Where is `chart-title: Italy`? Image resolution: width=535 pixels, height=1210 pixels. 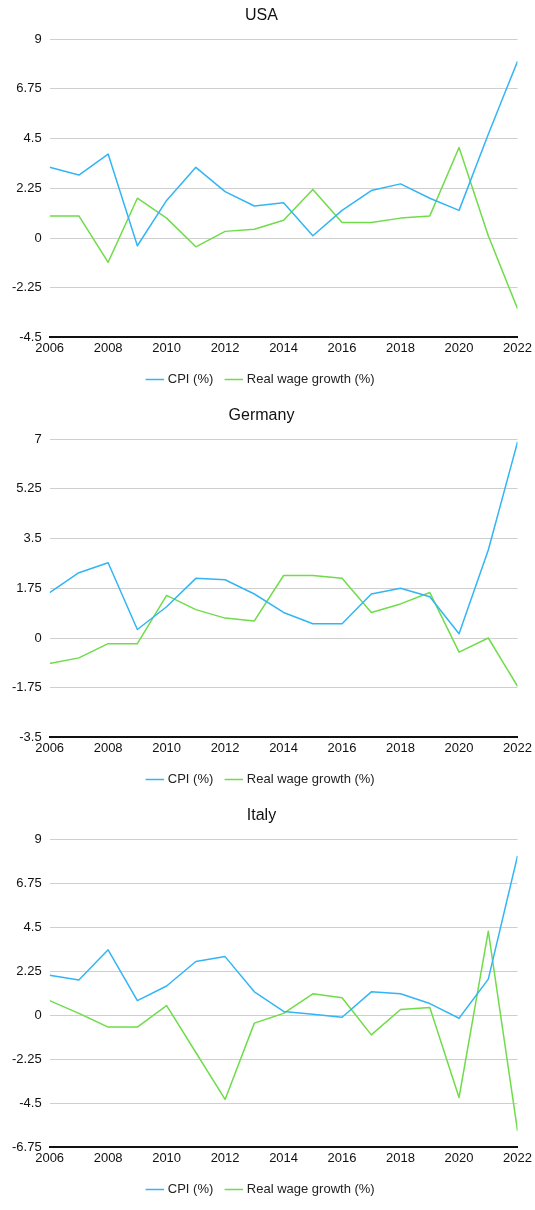
chart-title: Italy is located at coordinates (261, 815).